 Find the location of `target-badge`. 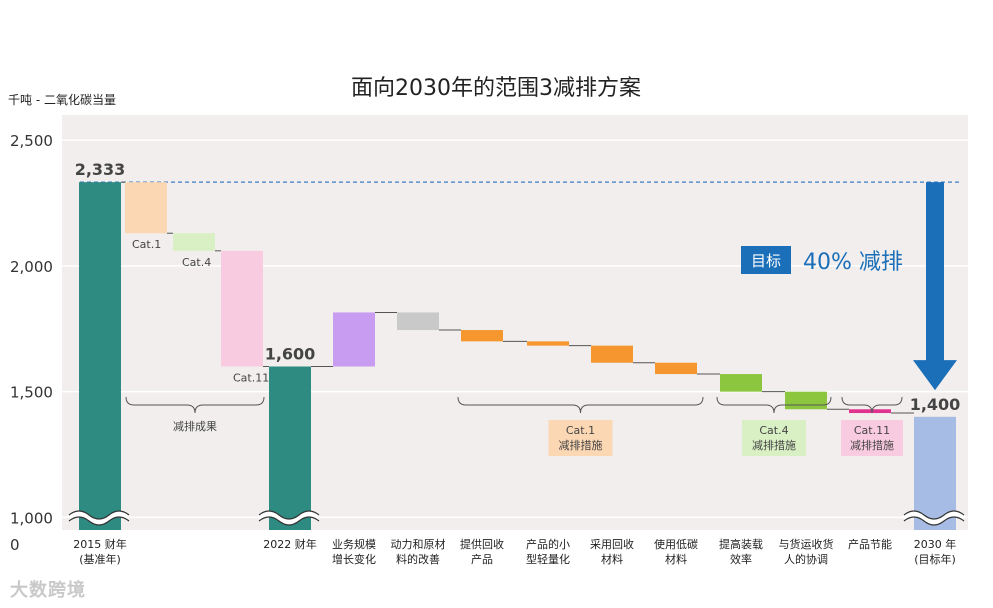

target-badge is located at coordinates (766, 260).